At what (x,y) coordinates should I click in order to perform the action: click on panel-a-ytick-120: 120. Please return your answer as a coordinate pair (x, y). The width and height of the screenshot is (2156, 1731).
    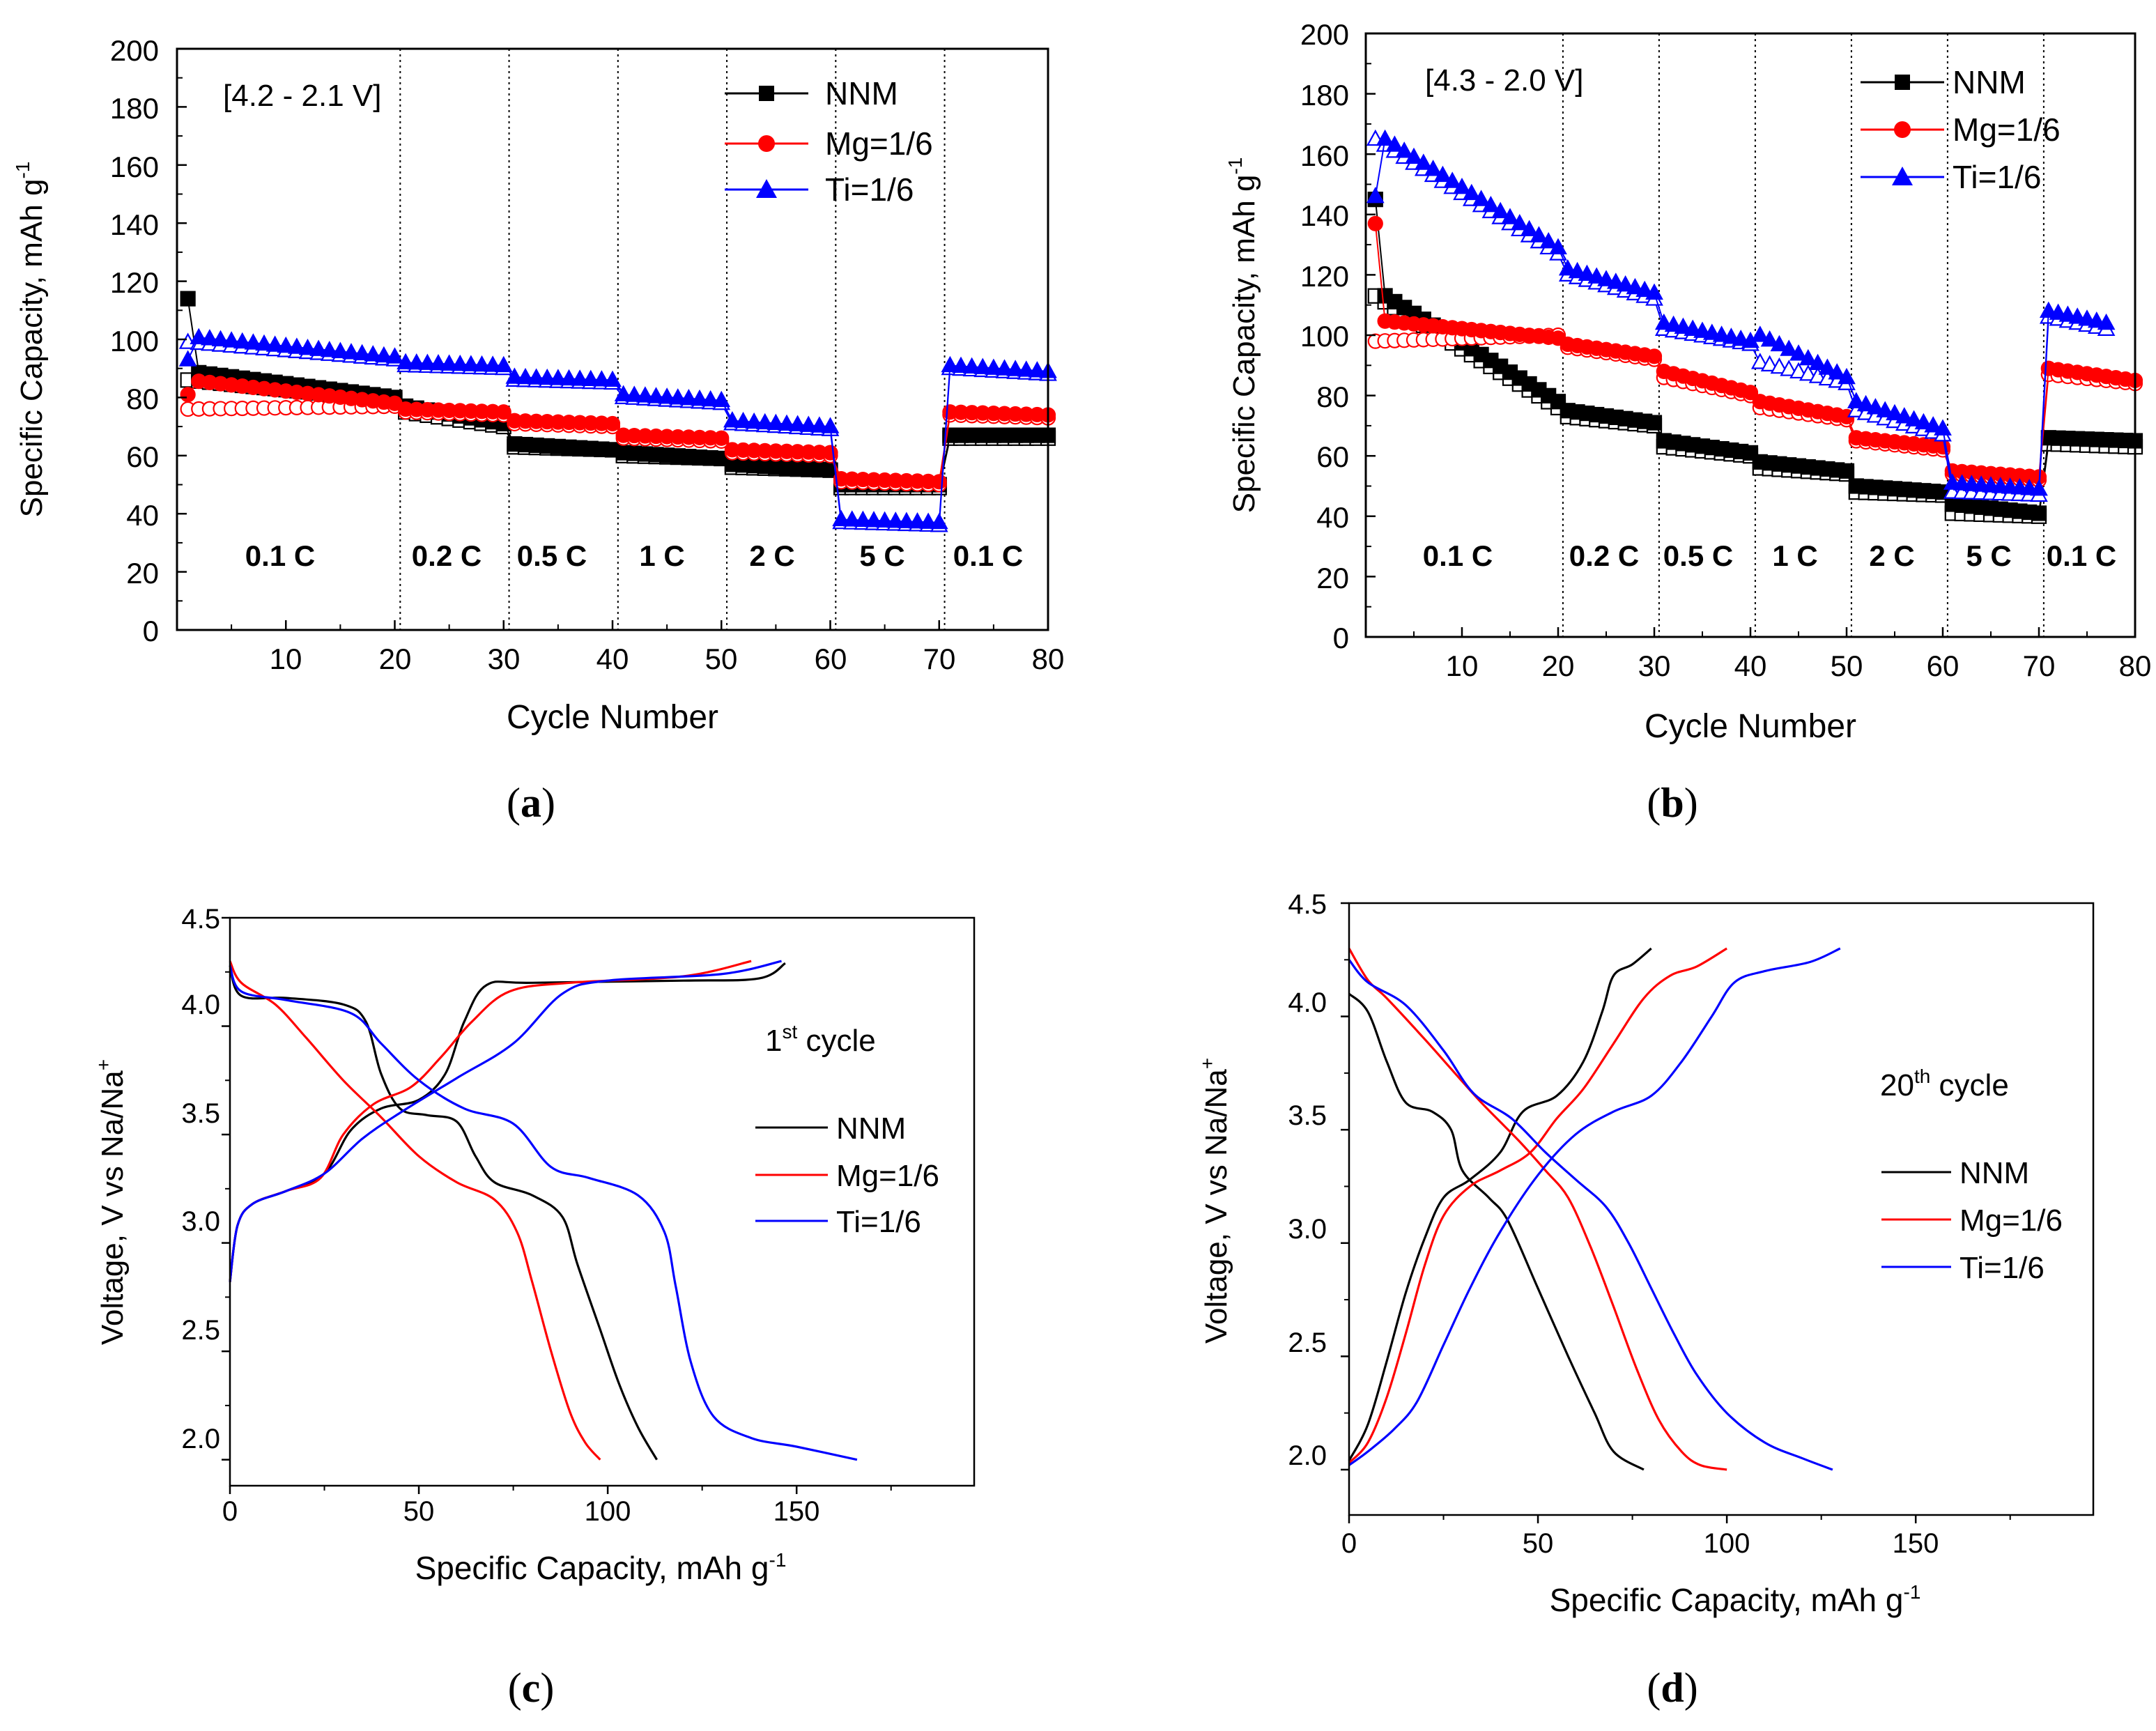
    Looking at the image, I should click on (134, 282).